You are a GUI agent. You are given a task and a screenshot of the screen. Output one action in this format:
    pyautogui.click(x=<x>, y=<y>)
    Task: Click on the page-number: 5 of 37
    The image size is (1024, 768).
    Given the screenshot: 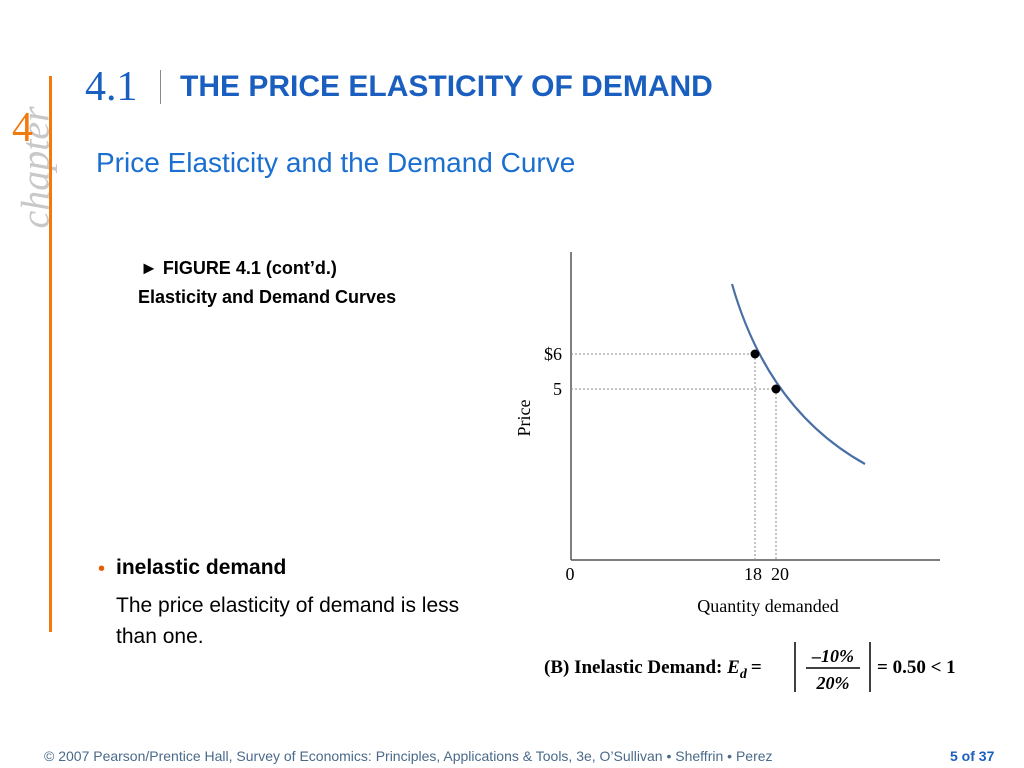 What is the action you would take?
    pyautogui.click(x=972, y=756)
    